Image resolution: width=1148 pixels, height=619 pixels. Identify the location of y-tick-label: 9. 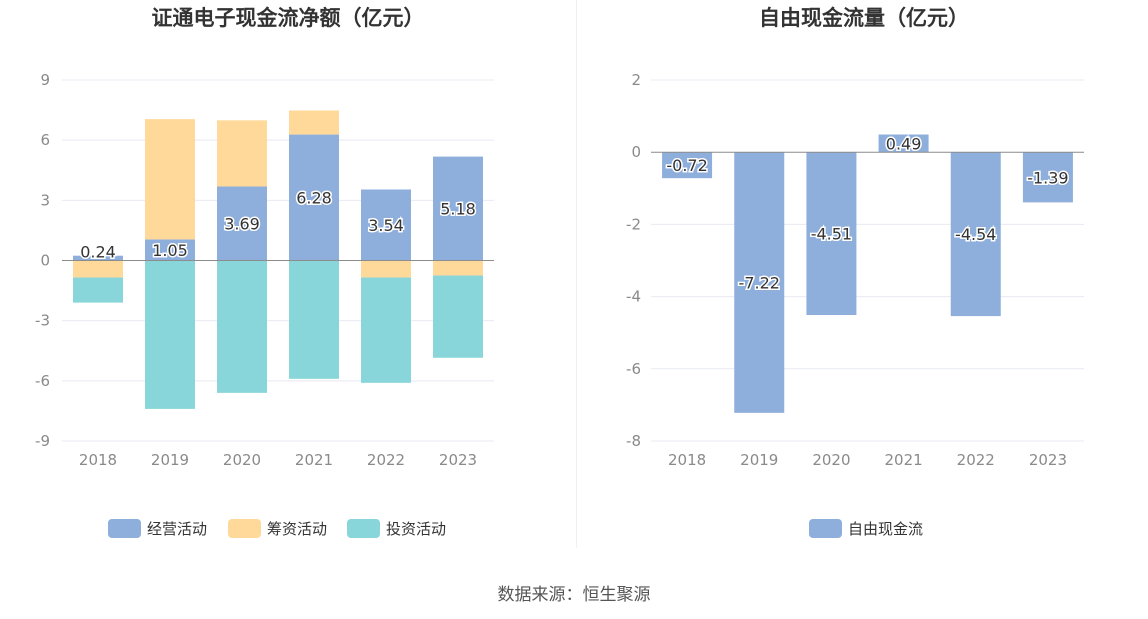
(45, 80).